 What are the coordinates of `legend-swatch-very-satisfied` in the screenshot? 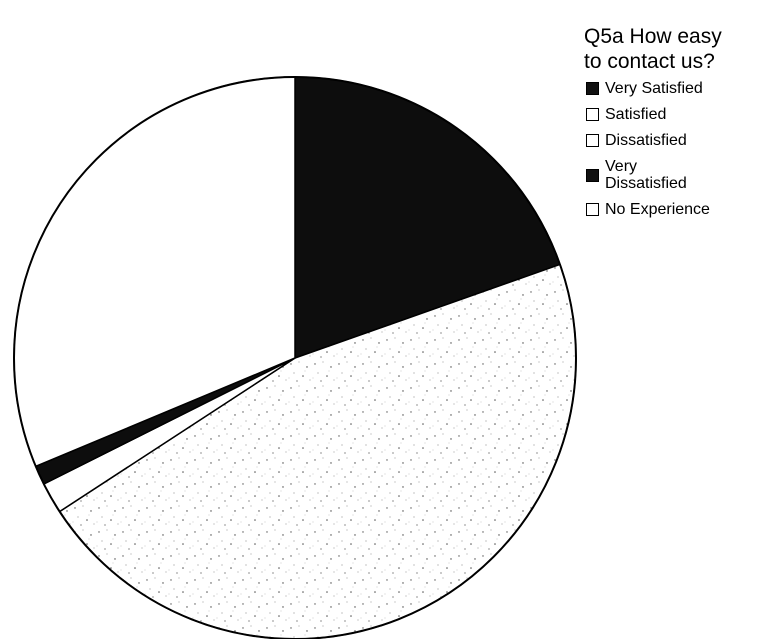 It's located at (592, 88).